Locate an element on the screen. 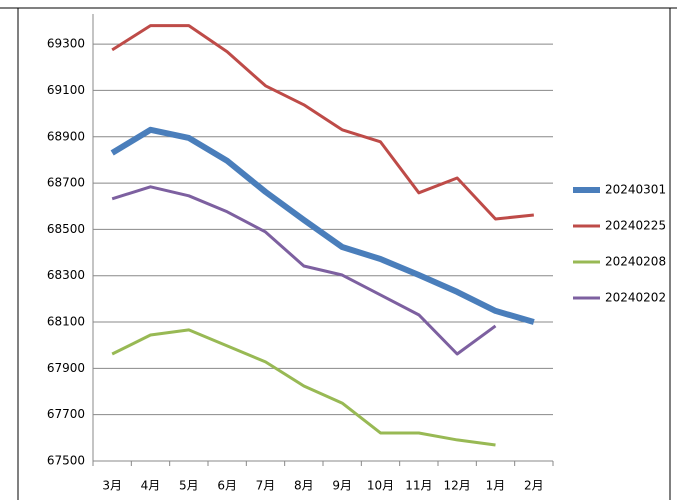  legend-label: 20240301 is located at coordinates (635, 190).